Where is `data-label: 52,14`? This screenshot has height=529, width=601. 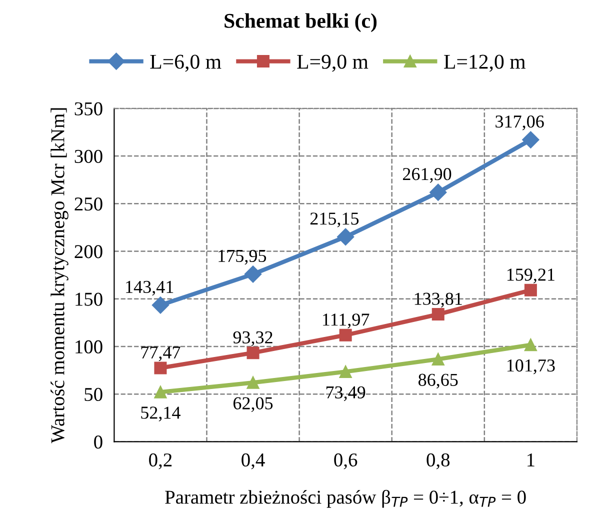
data-label: 52,14 is located at coordinates (160, 414).